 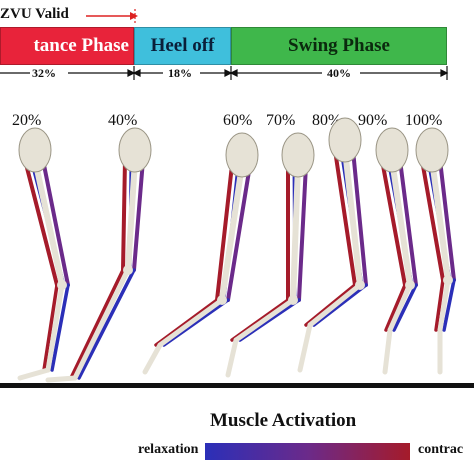 I want to click on gait-label-90: 90%, so click(x=373, y=120).